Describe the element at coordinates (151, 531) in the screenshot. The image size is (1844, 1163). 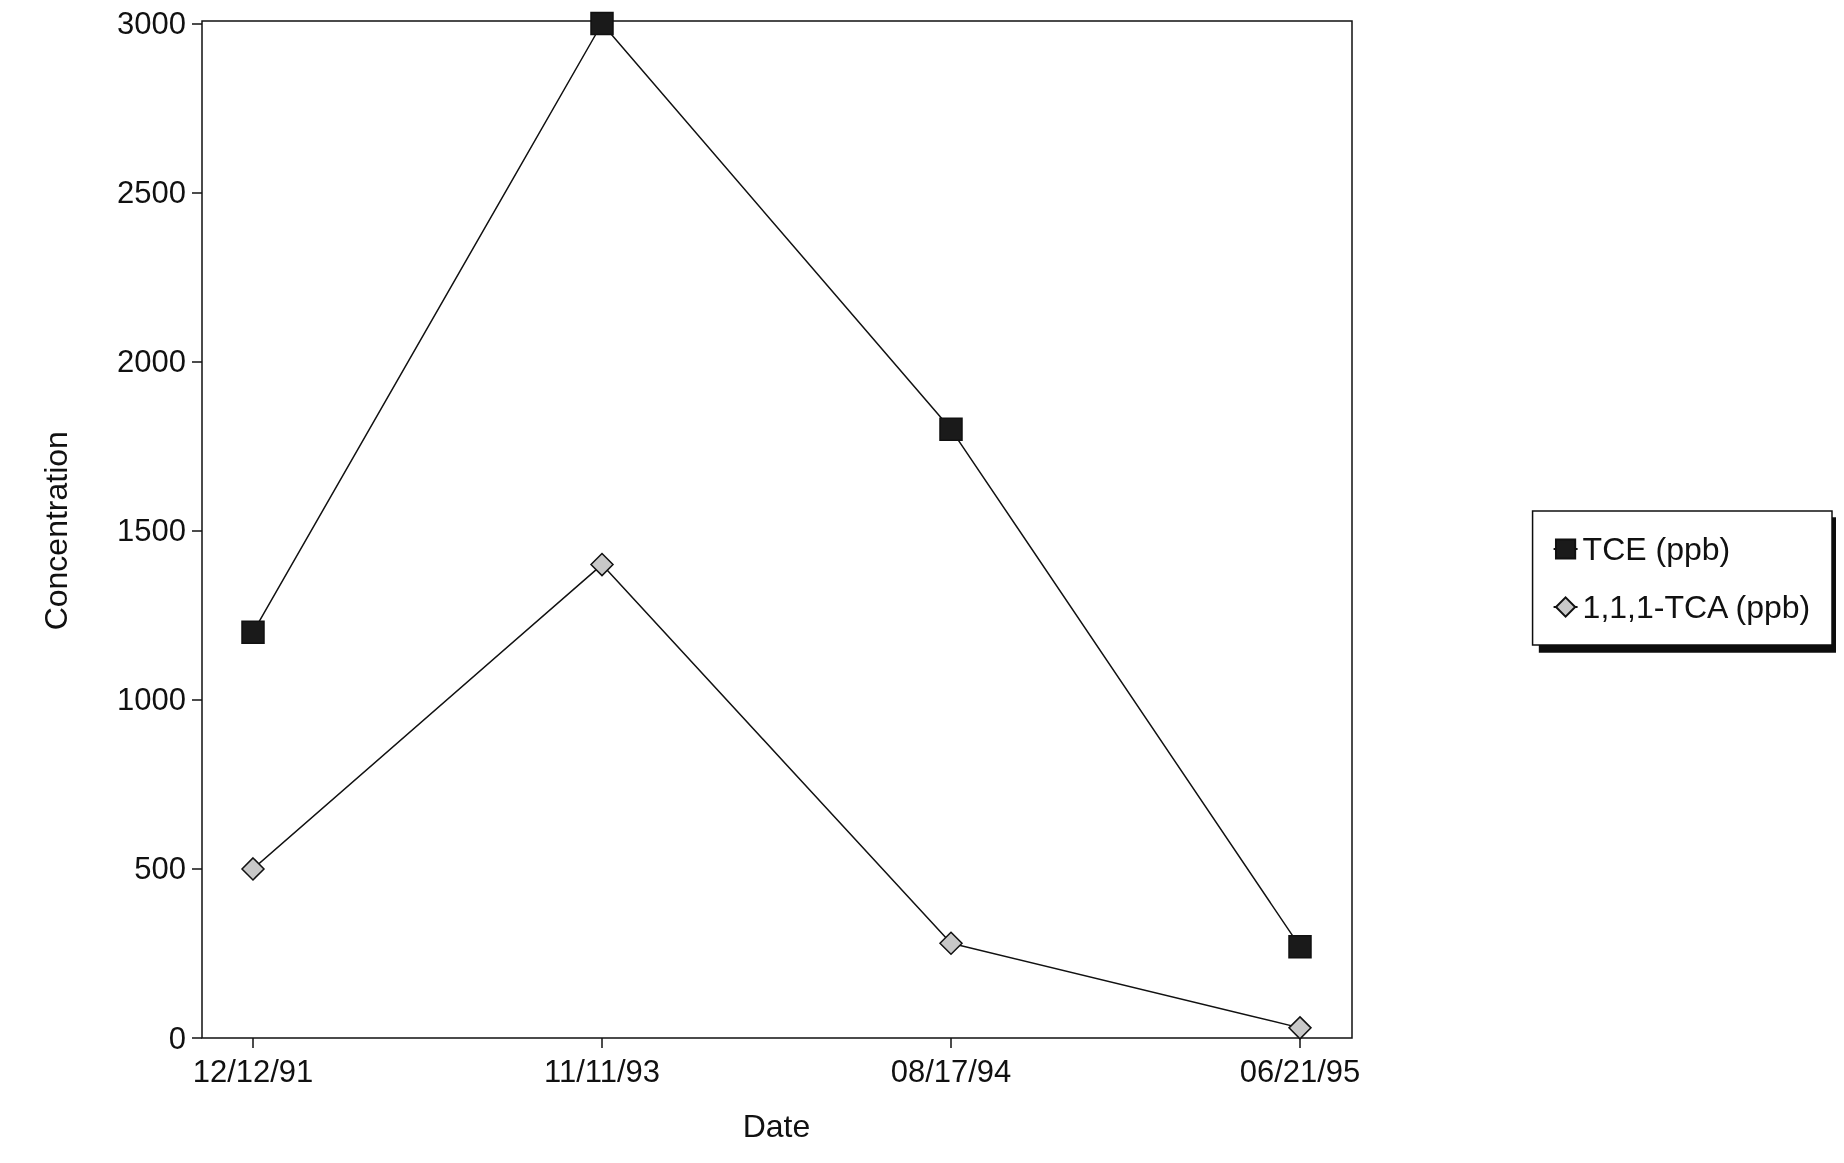
I see `y-tick-label: 1500` at that location.